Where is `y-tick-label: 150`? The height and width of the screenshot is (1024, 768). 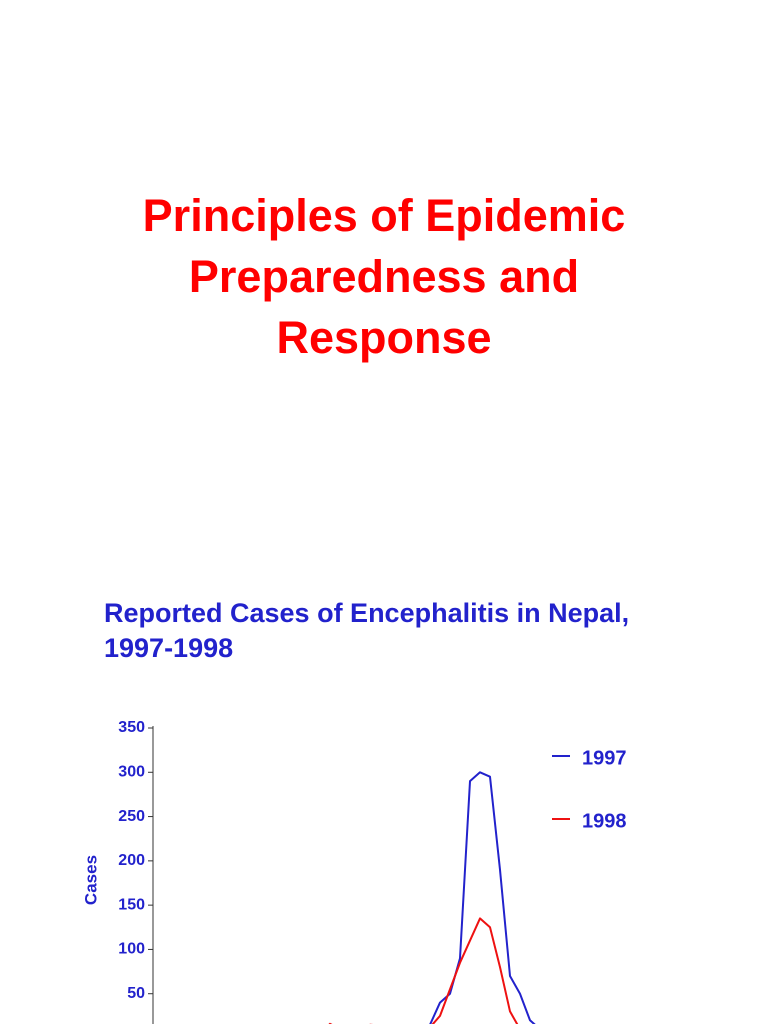 y-tick-label: 150 is located at coordinates (131, 904).